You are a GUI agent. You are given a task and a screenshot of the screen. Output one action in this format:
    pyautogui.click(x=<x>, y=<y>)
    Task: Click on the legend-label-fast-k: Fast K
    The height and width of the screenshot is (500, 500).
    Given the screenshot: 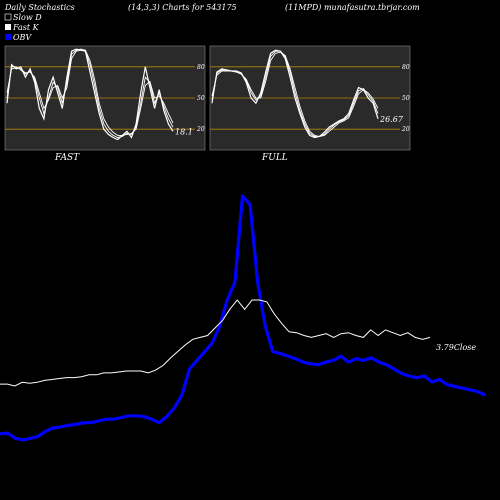 What is the action you would take?
    pyautogui.click(x=26, y=27)
    